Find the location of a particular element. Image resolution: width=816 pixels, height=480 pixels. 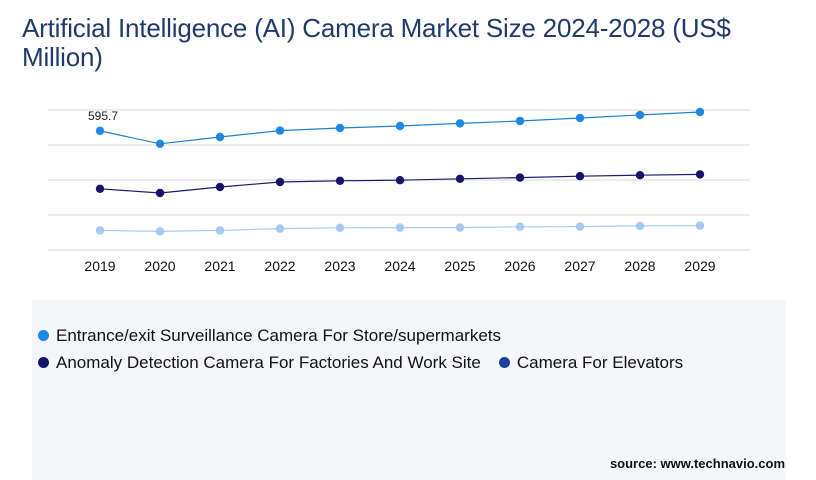

x-tick-label: 2019 is located at coordinates (99, 266).